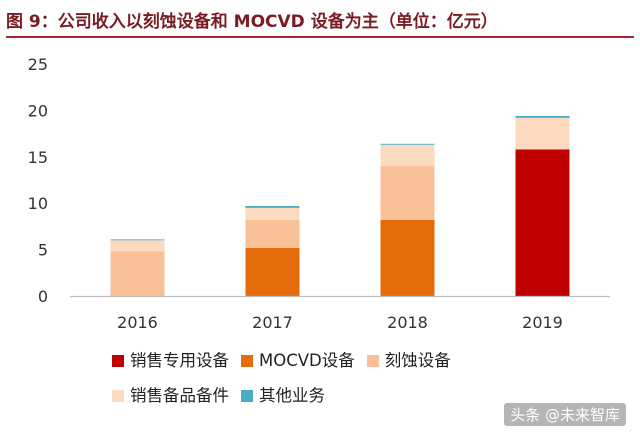 This screenshot has width=640, height=436. I want to click on legend-label: 其他业务, so click(292, 395).